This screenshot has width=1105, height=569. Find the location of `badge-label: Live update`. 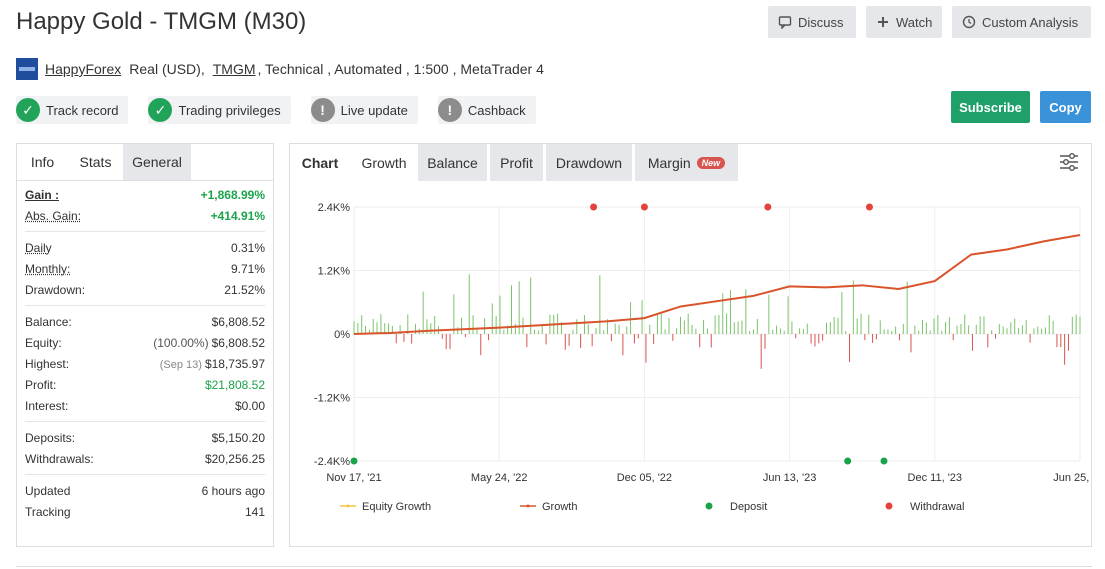

badge-label: Live update is located at coordinates (374, 110).